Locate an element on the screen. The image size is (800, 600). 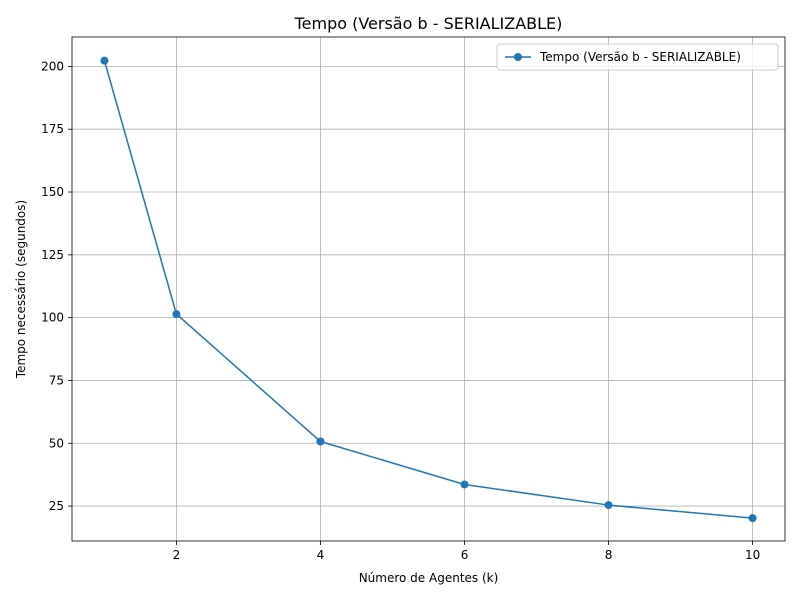
x-tick-label: 10 is located at coordinates (752, 555).